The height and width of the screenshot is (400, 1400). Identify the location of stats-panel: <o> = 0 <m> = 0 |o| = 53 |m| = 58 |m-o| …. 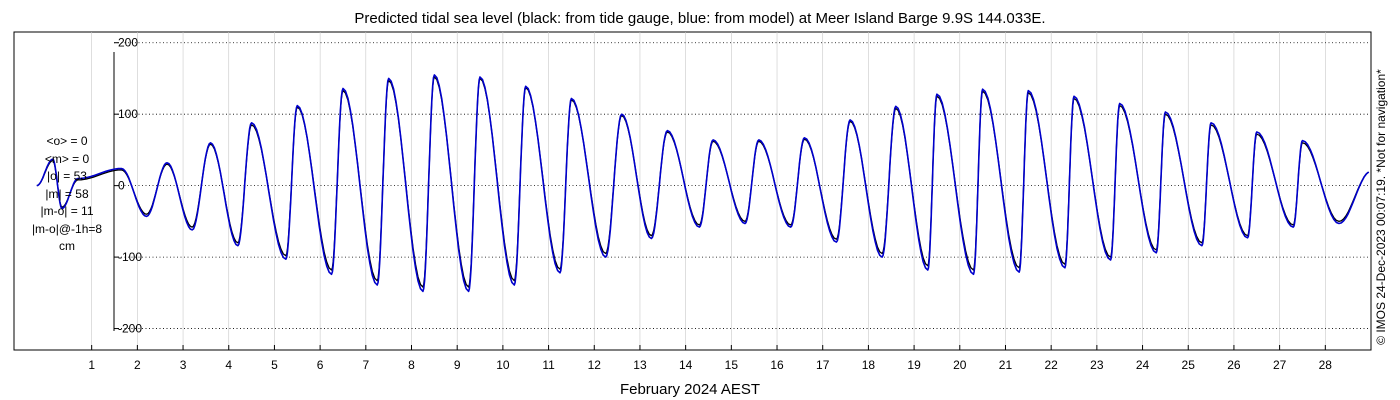
(67, 194).